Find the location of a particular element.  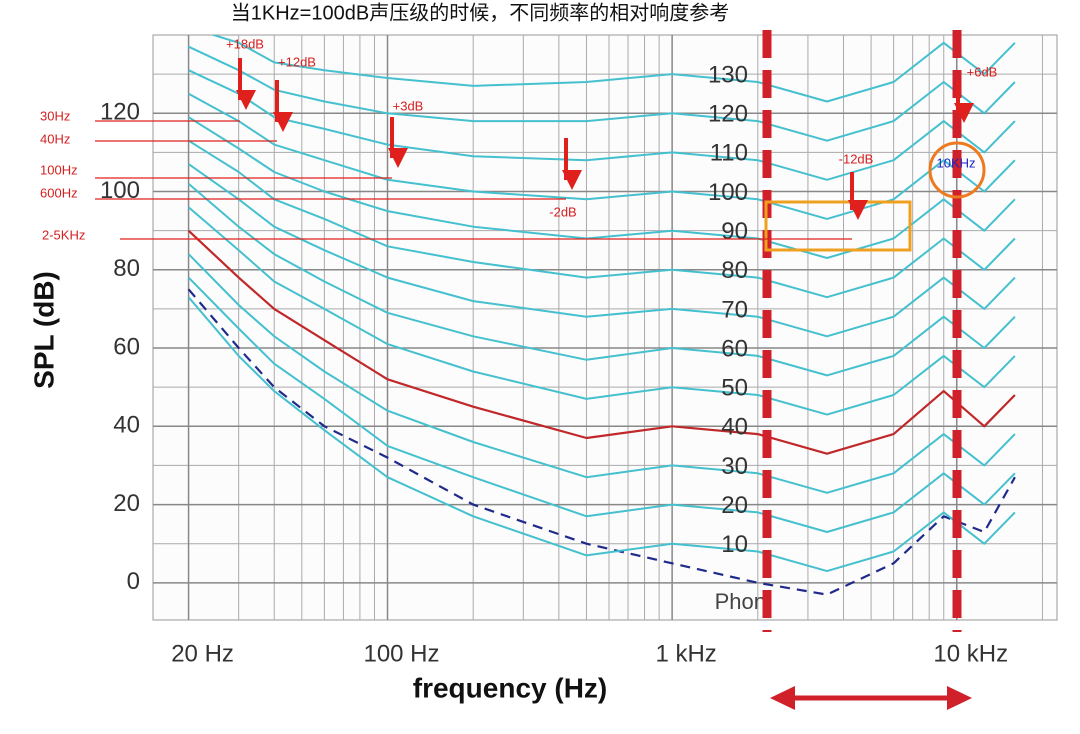

annotation: 2-5KHz is located at coordinates (63, 234).